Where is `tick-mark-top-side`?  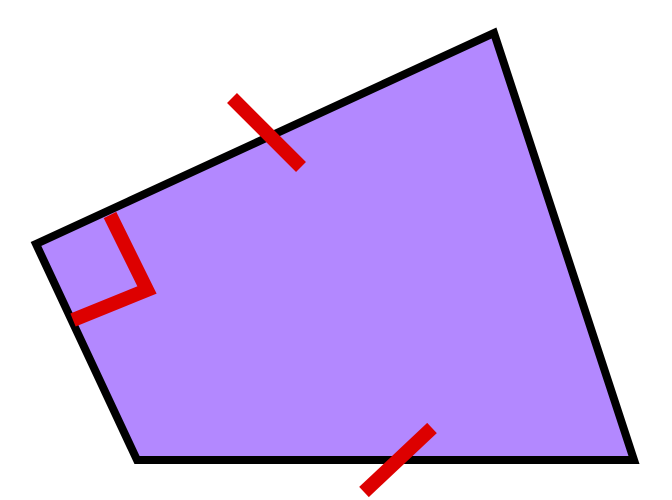 tick-mark-top-side is located at coordinates (266, 132).